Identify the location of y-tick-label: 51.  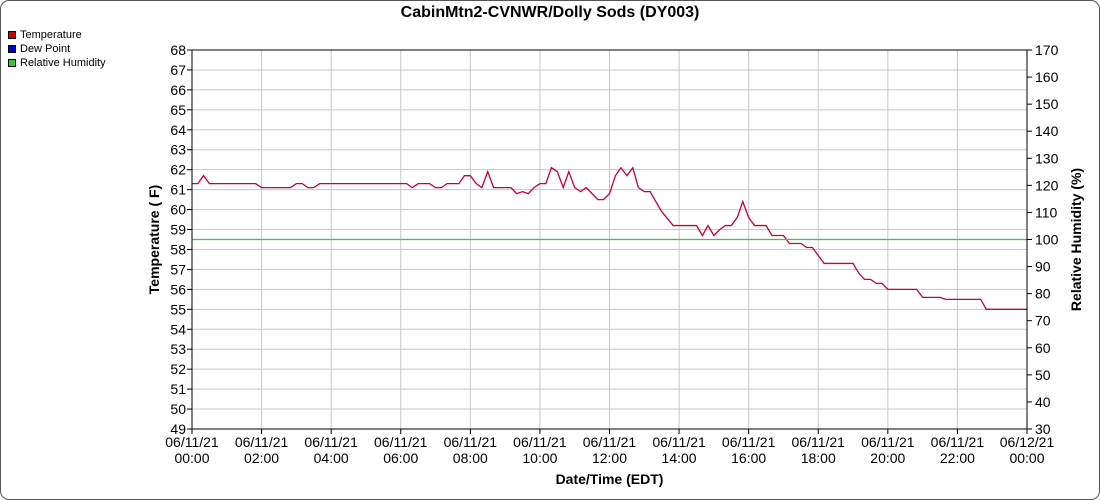
(178, 389).